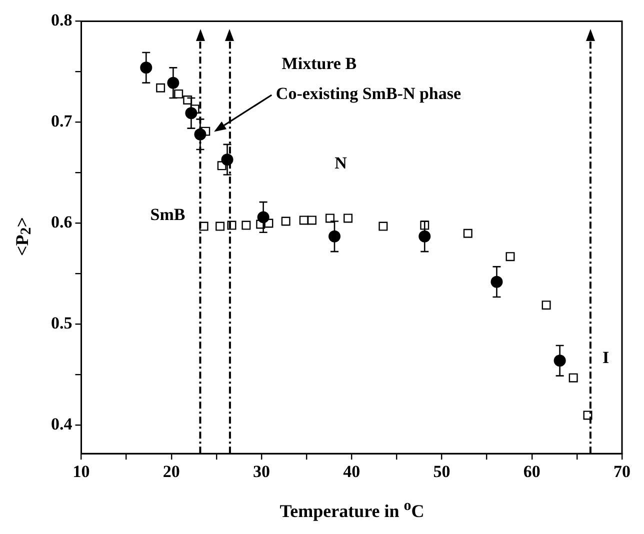 This screenshot has width=644, height=534. What do you see at coordinates (441, 472) in the screenshot?
I see `x-tick-label: 50` at bounding box center [441, 472].